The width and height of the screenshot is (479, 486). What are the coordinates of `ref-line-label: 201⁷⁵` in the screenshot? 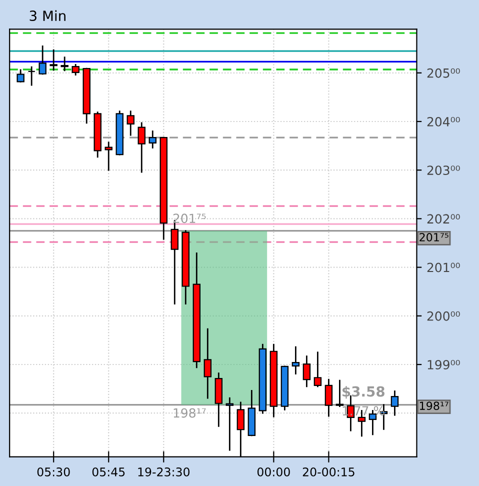 It's located at (434, 237).